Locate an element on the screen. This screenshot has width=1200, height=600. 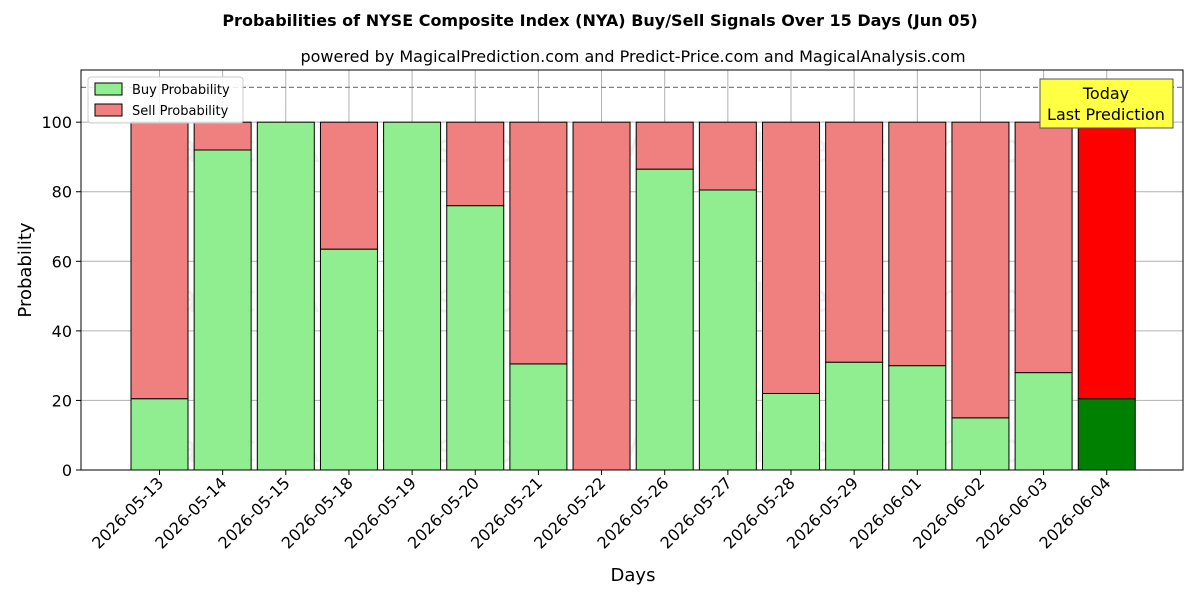
y-tick-label: 40 is located at coordinates (62, 331).